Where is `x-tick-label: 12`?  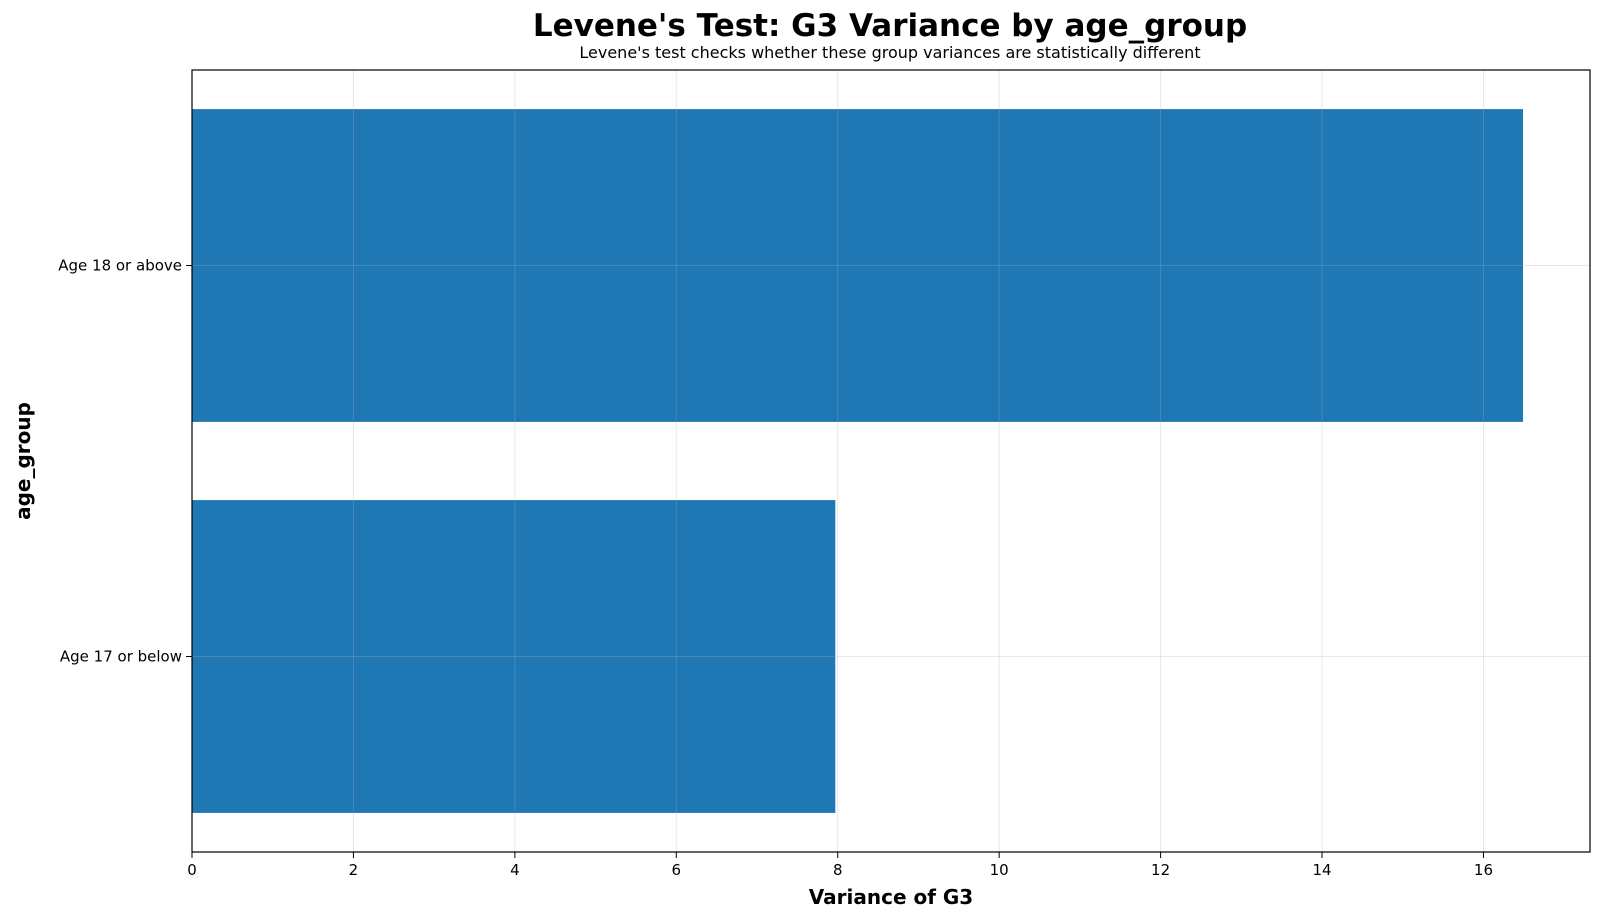 x-tick-label: 12 is located at coordinates (1160, 870).